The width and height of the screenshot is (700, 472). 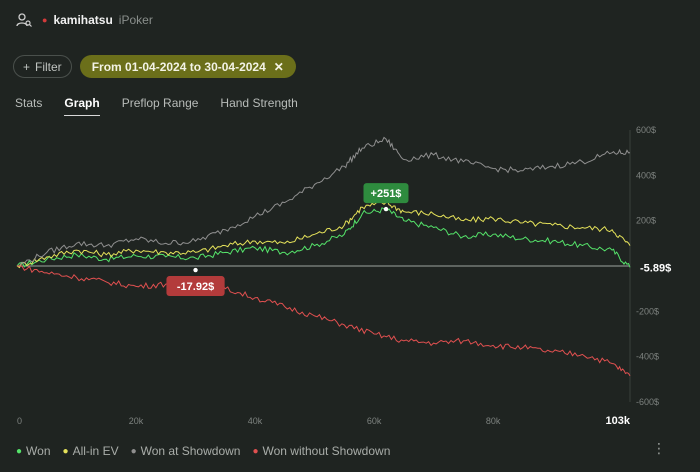 I want to click on tab-graph: Graph, so click(x=82, y=106).